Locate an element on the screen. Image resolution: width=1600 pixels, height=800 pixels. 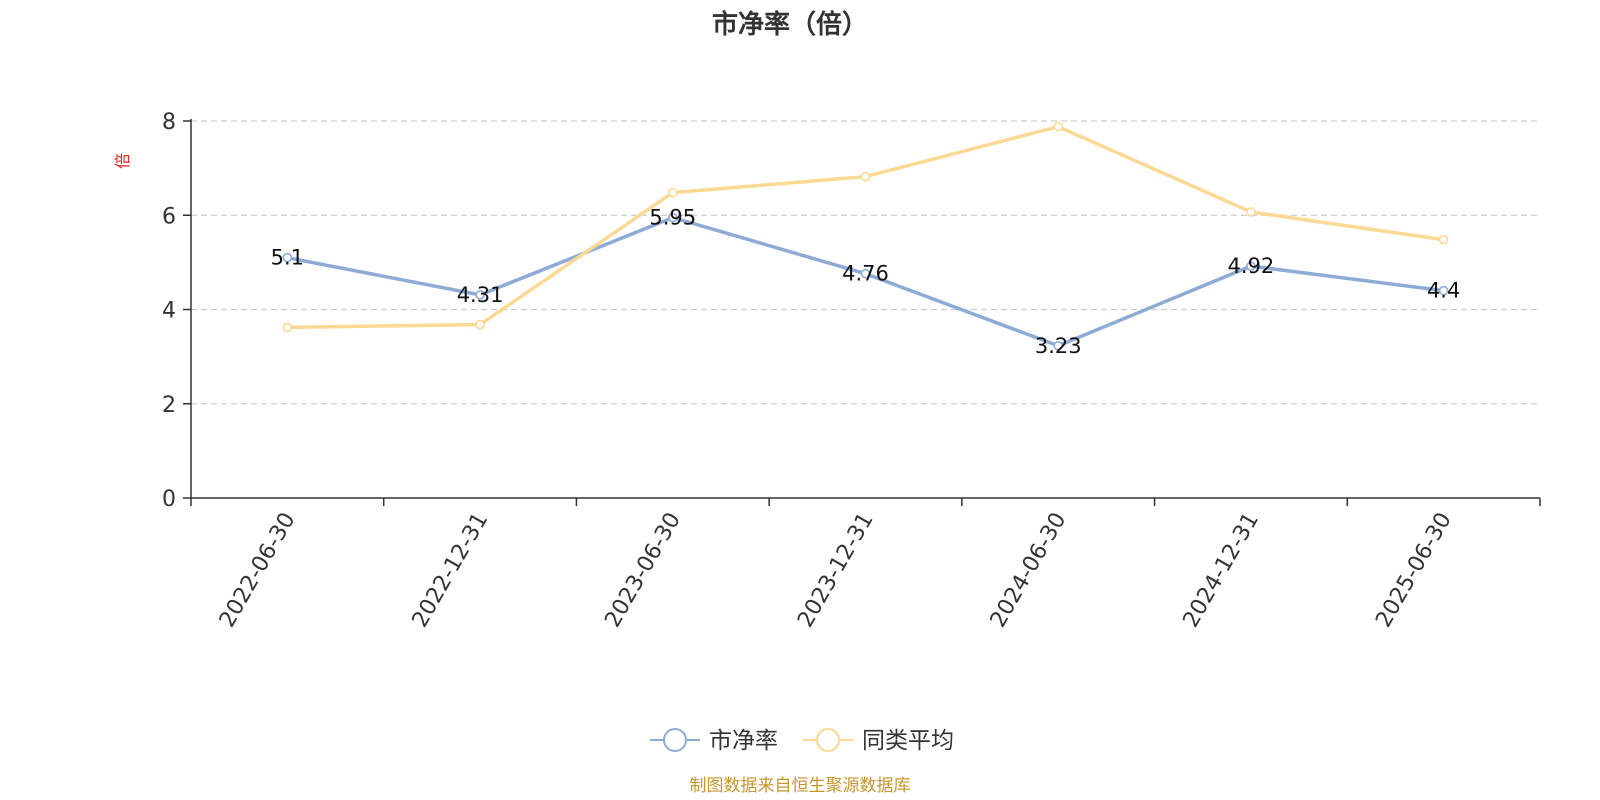
data-label: 5.95 is located at coordinates (672, 218).